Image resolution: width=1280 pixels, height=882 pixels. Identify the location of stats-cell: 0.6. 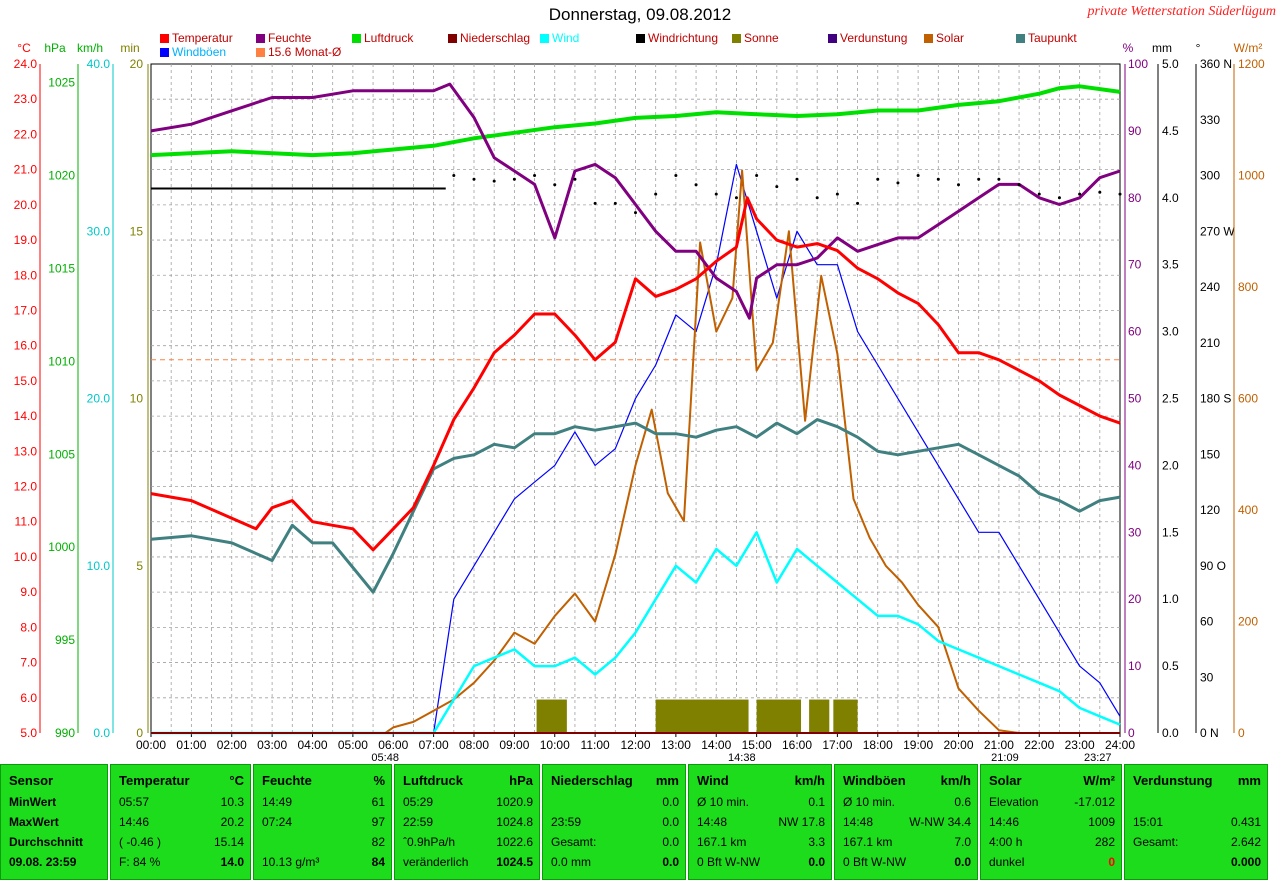
(962, 802).